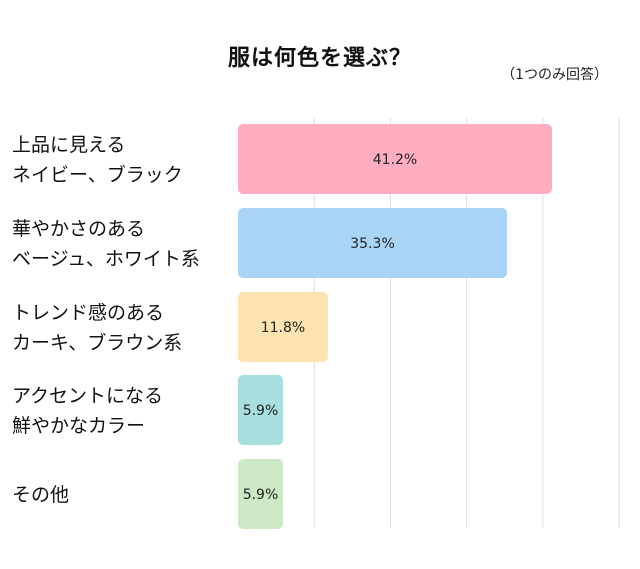 This screenshot has width=640, height=569. Describe the element at coordinates (554, 75) in the screenshot. I see `chart-note: （1つのみ回答）` at that location.